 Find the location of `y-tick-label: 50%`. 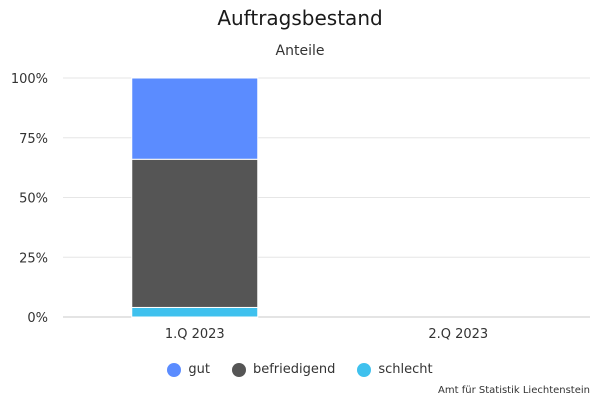

y-tick-label: 50% is located at coordinates (33, 199).